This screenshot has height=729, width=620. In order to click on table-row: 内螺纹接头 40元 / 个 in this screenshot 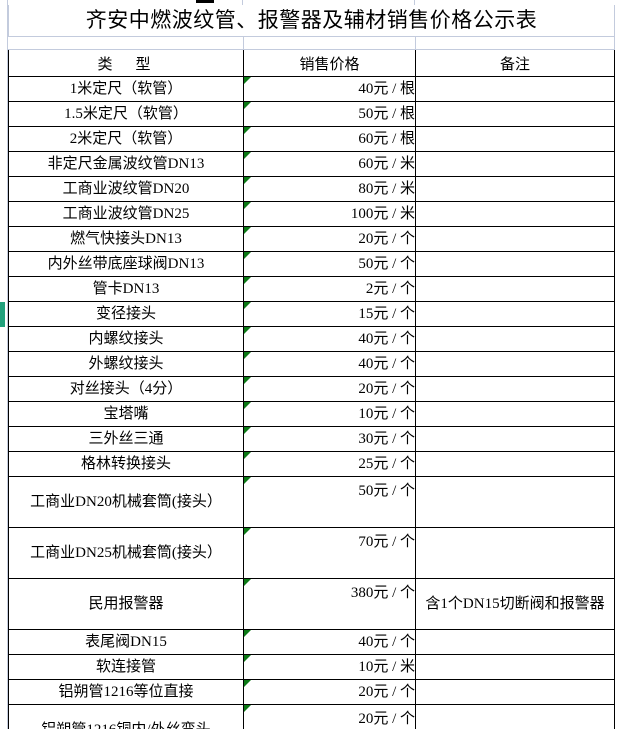, I will do `click(312, 339)`.